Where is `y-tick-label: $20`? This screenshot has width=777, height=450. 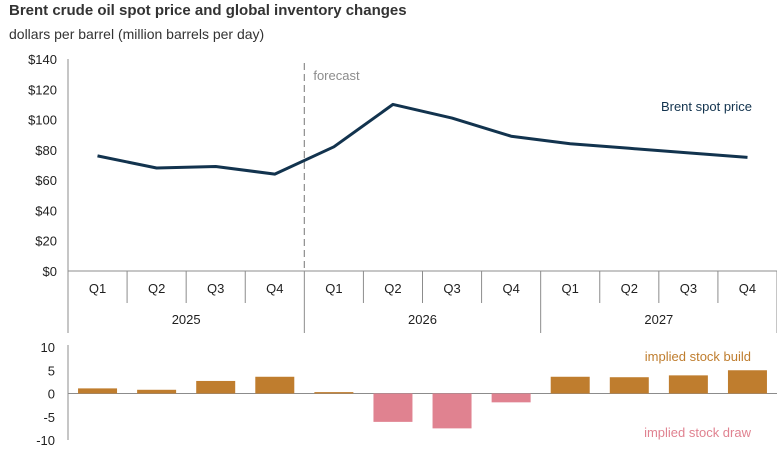
y-tick-label: $20 is located at coordinates (46, 241).